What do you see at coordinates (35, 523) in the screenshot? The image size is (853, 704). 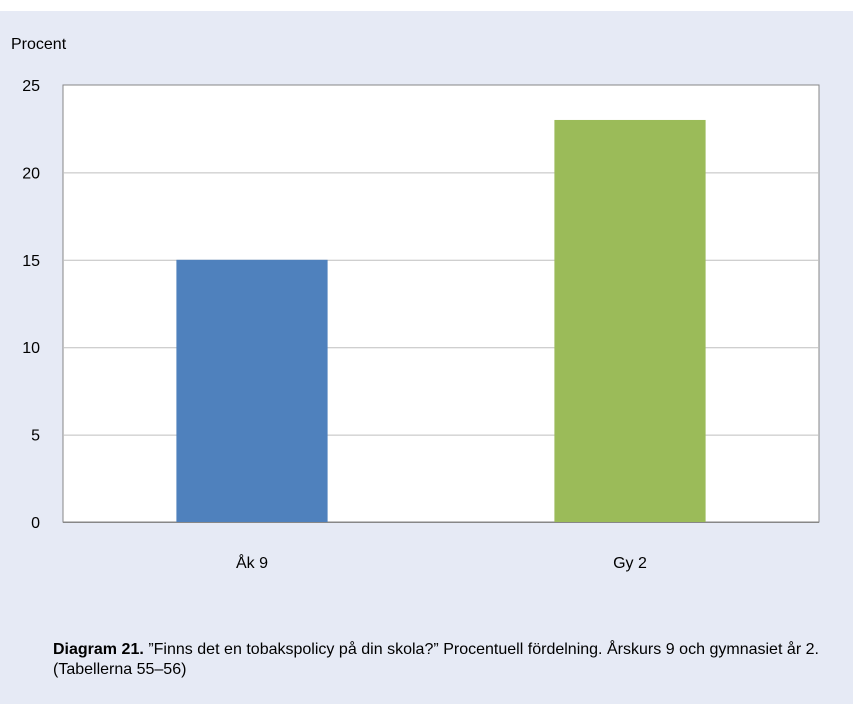 I see `y-tick-label: 0` at bounding box center [35, 523].